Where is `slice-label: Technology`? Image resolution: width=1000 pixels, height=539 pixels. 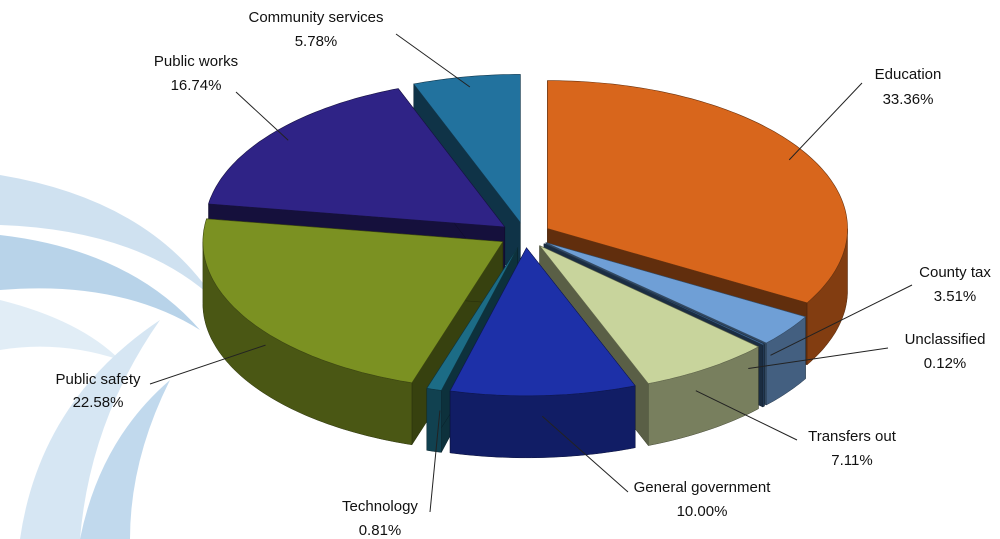 slice-label: Technology is located at coordinates (380, 506).